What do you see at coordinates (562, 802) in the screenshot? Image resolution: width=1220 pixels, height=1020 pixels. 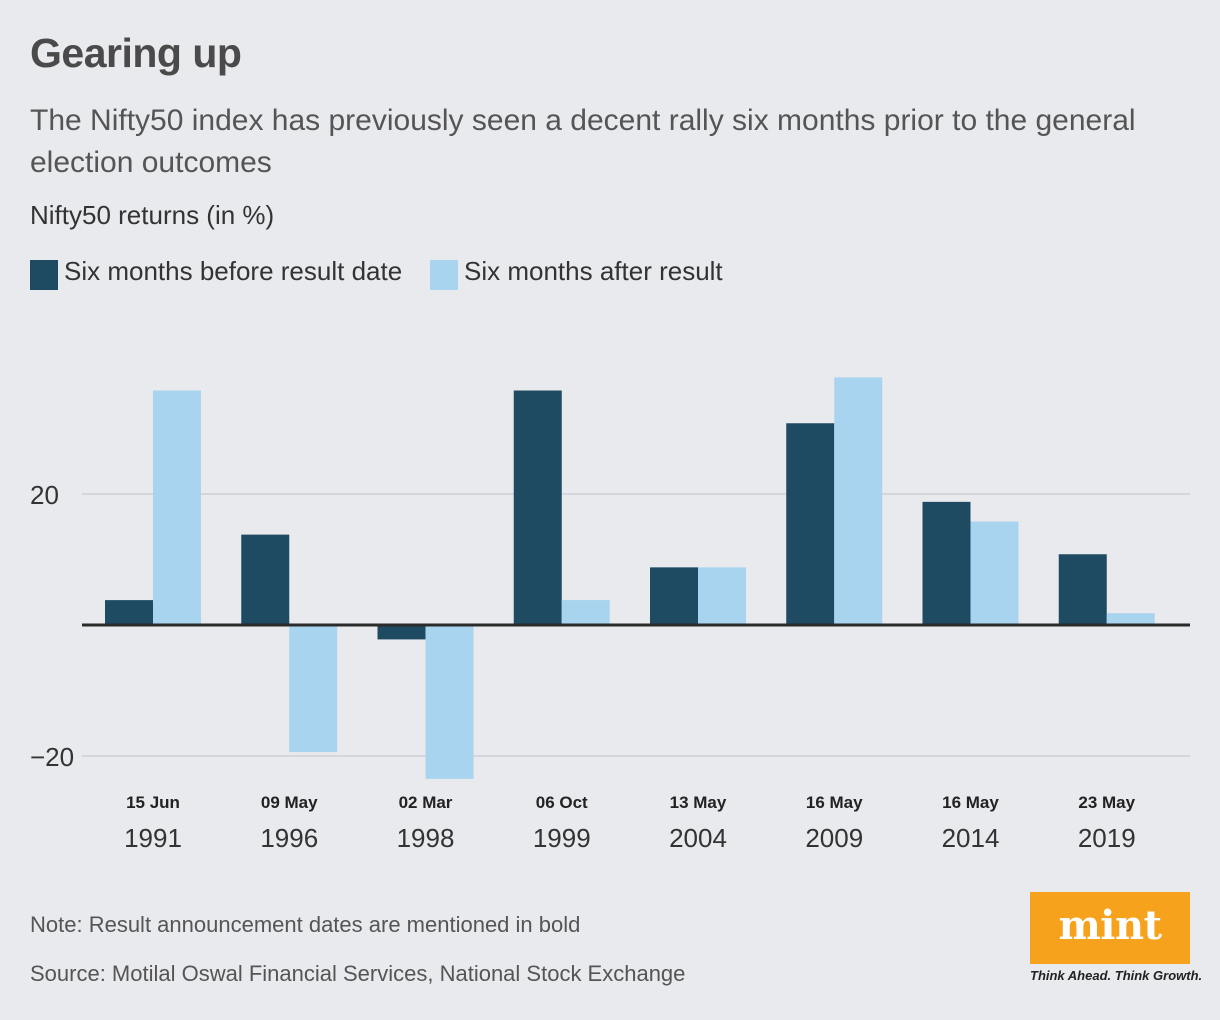 I see `x-date-label: 06 Oct` at bounding box center [562, 802].